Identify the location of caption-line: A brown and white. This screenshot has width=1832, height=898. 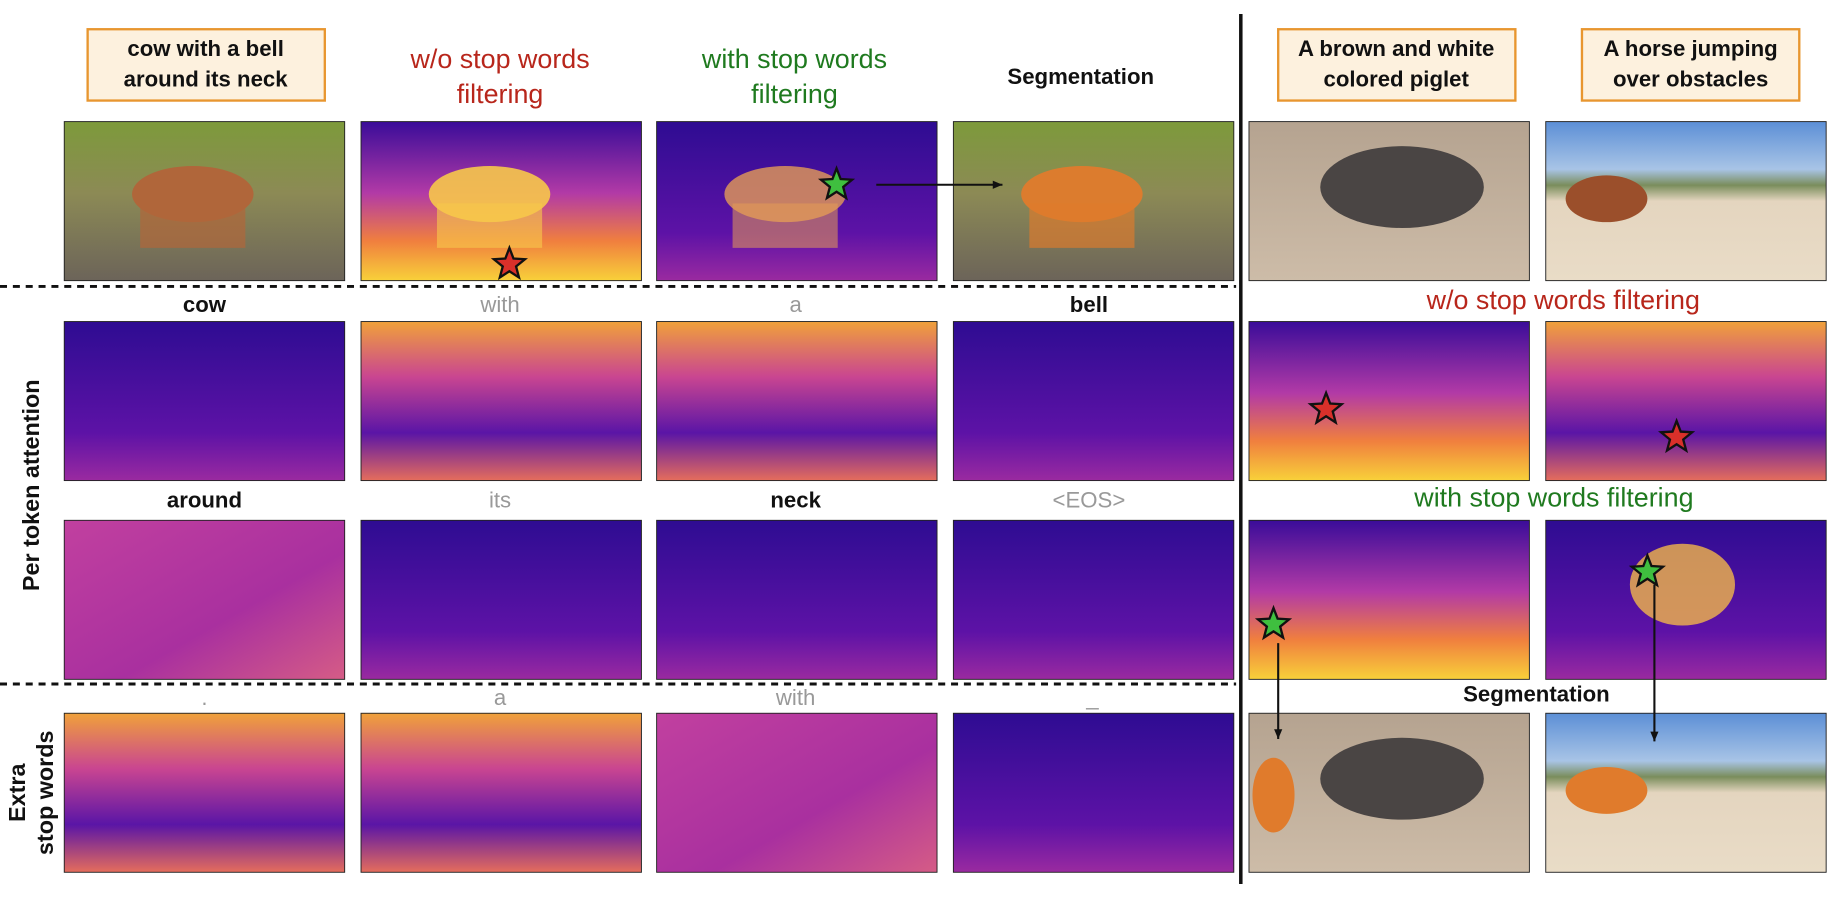
(1396, 48).